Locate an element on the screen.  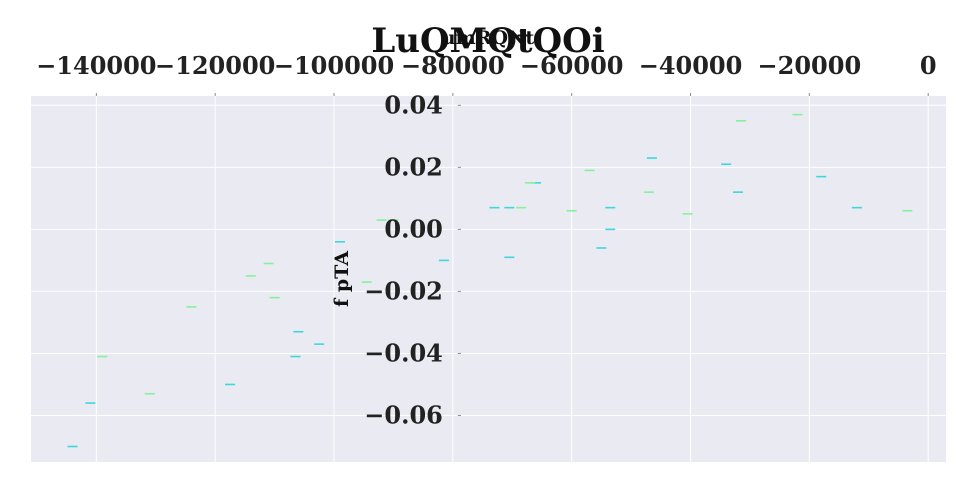
chart-title: LuQMQtQOi is located at coordinates (487, 41).